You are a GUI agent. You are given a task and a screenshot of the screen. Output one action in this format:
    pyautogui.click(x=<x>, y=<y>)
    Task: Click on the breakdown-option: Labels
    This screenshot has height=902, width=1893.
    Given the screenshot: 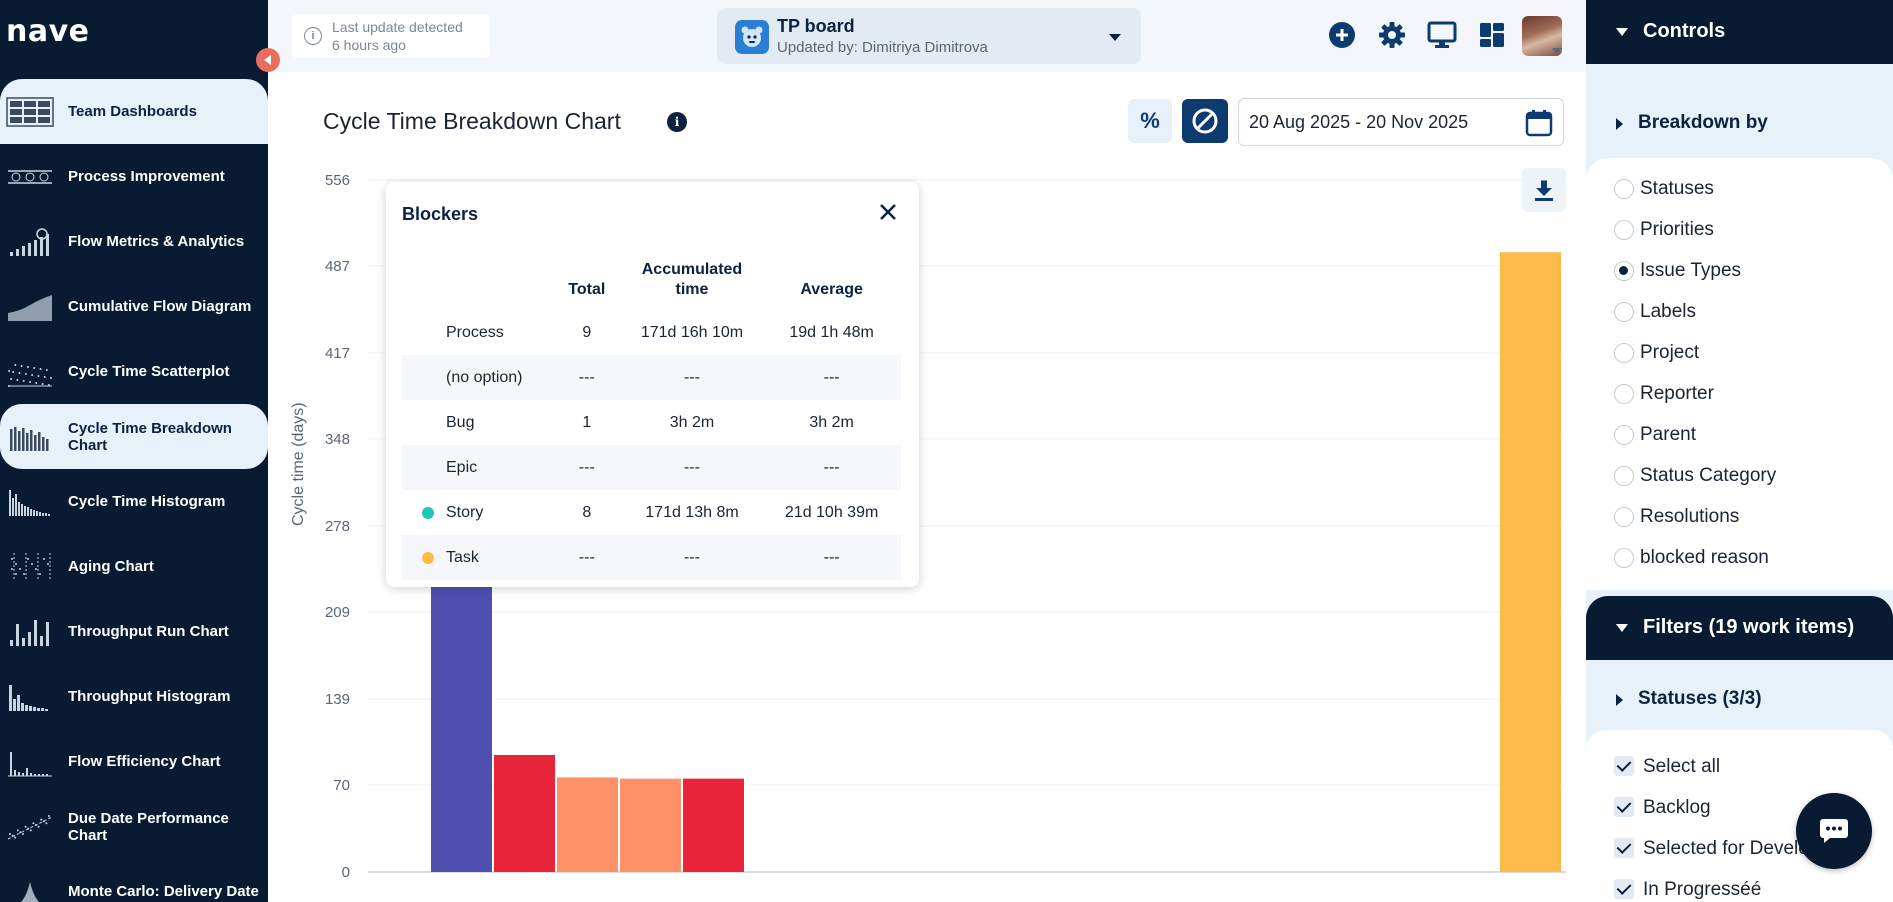 What is the action you would take?
    pyautogui.click(x=1739, y=311)
    